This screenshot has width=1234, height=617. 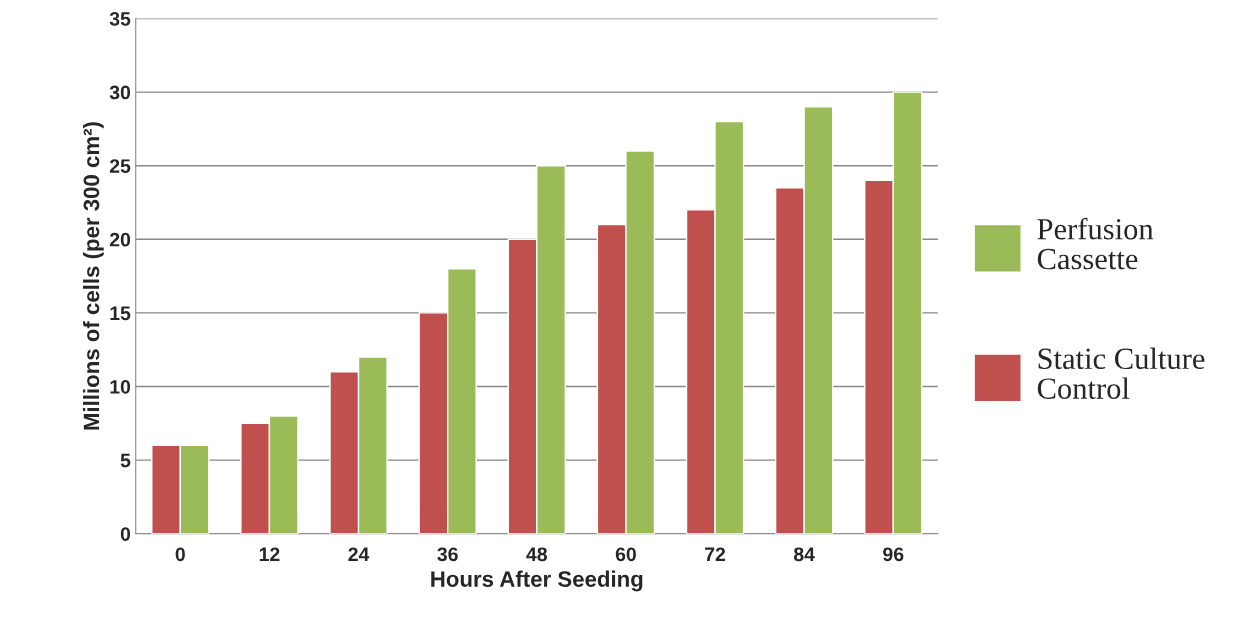 I want to click on y-axis-title: Millions of cells (per 300 cm²), so click(x=93, y=276).